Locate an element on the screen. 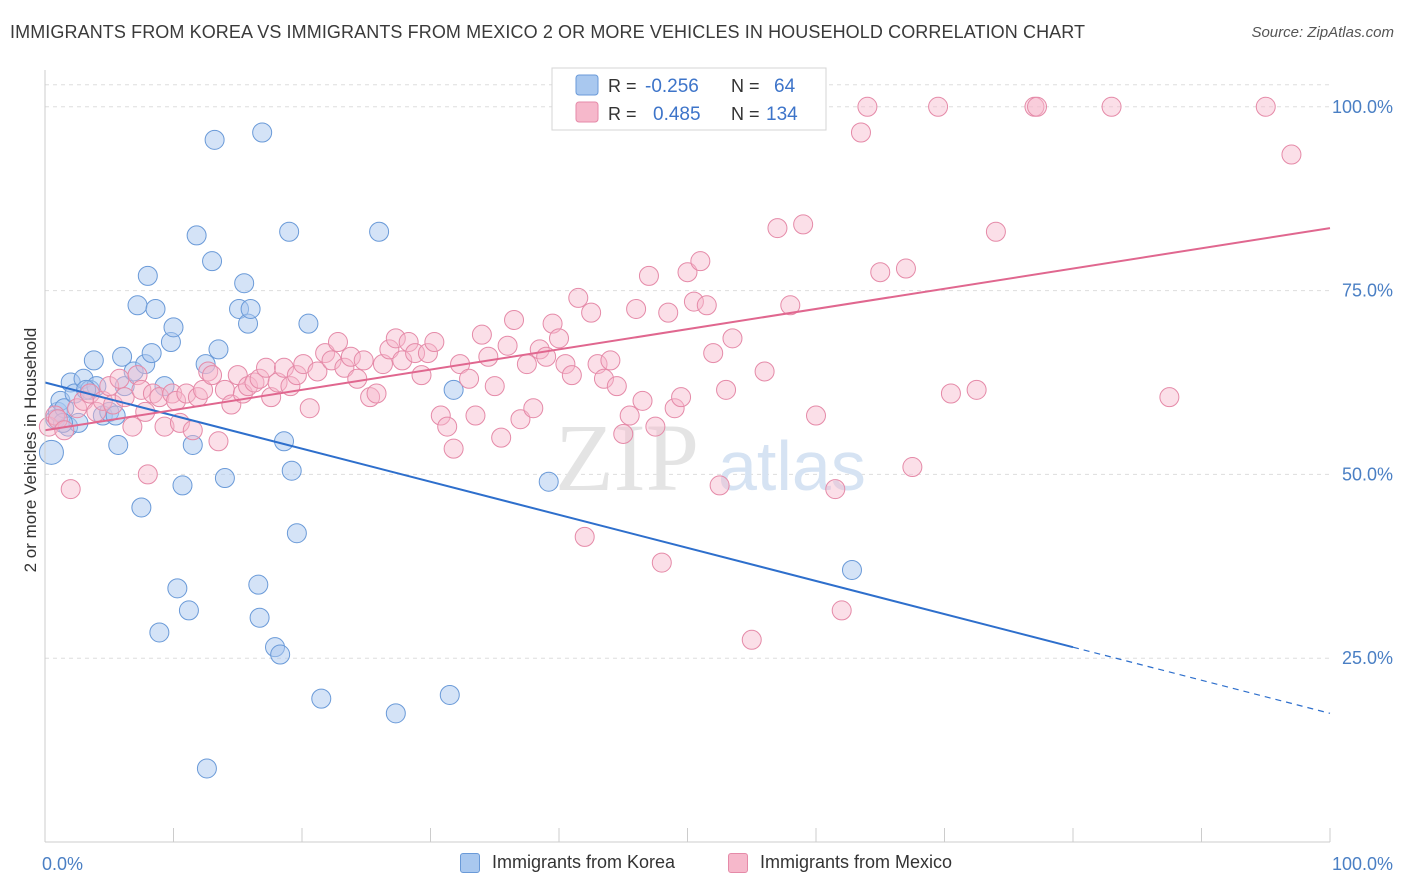 This screenshot has height=892, width=1406. y-tick-label-2: 75.0% is located at coordinates (1367, 291).